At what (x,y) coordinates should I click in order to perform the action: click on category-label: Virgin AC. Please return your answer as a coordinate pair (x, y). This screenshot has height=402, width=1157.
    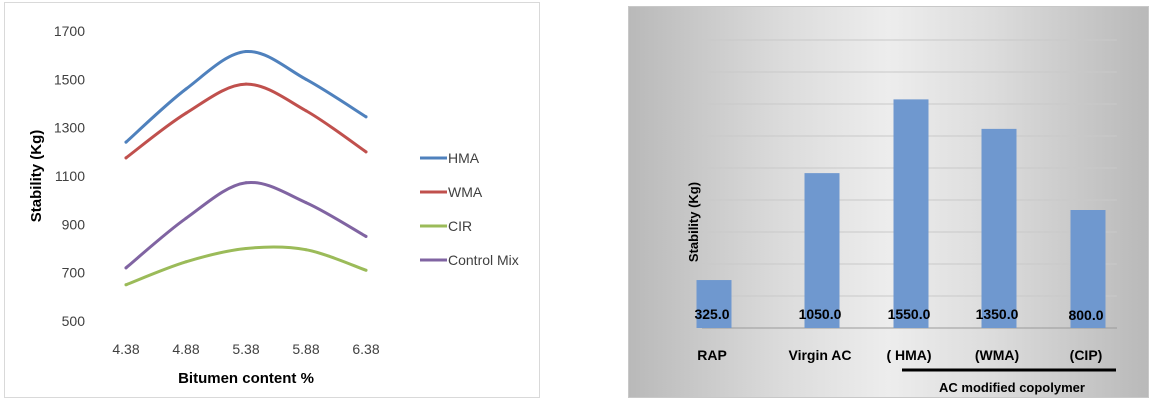
    Looking at the image, I should click on (819, 355).